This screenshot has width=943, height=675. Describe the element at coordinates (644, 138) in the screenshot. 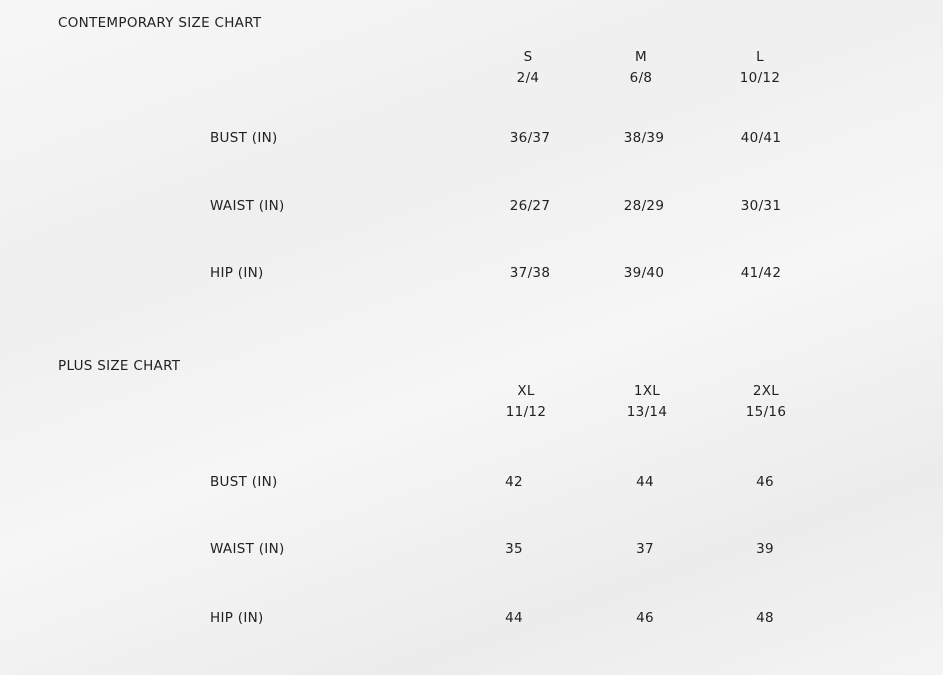

I see `measurement-cell: 38/39` at that location.